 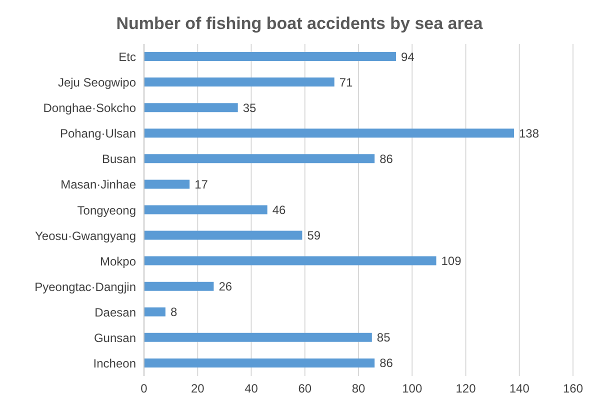 I want to click on x-tick-label: 80, so click(x=359, y=389).